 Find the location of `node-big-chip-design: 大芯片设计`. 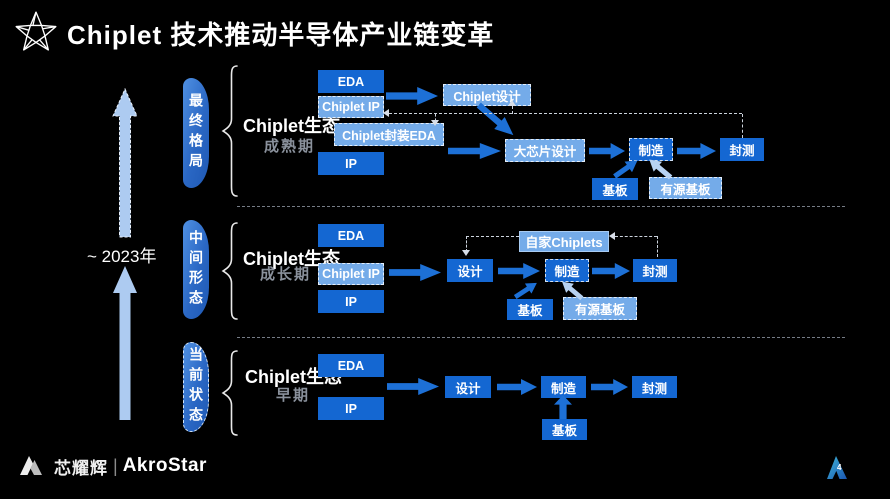

node-big-chip-design: 大芯片设计 is located at coordinates (545, 150).